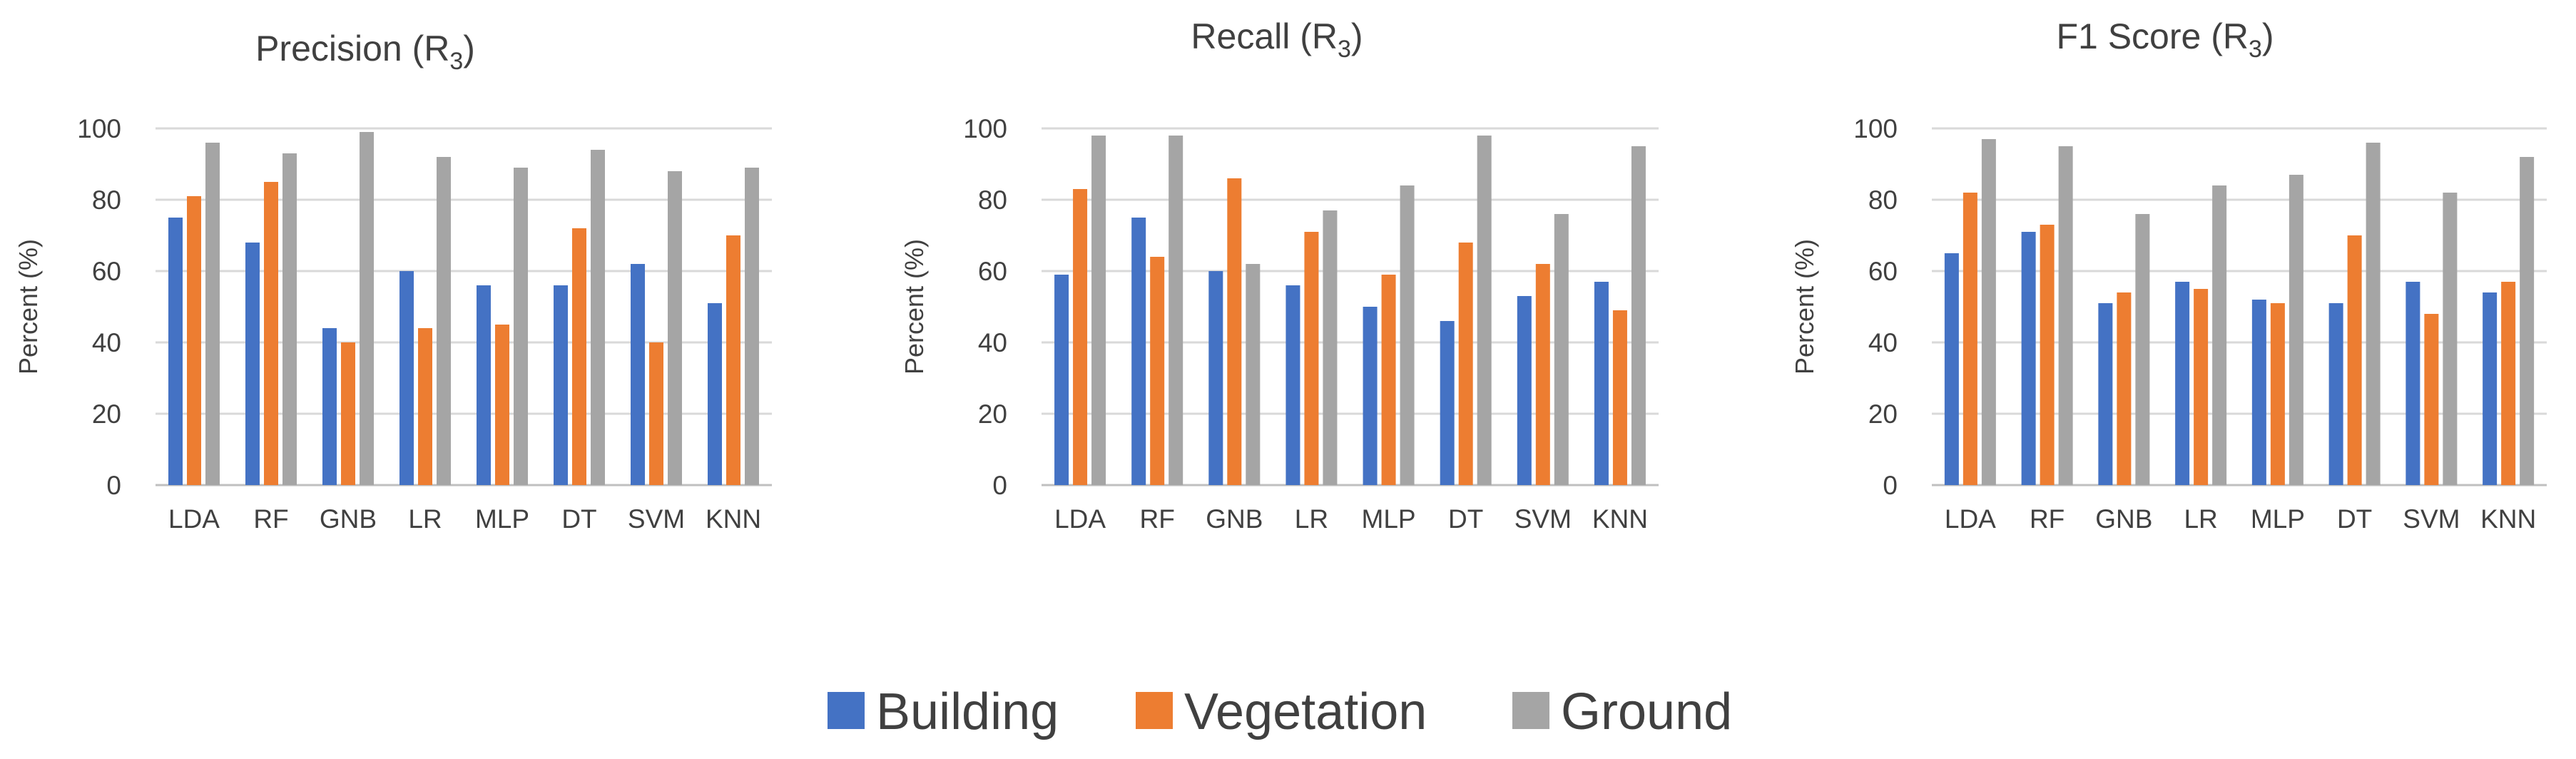  I want to click on recall-x-tick-label: DT, so click(1465, 519).